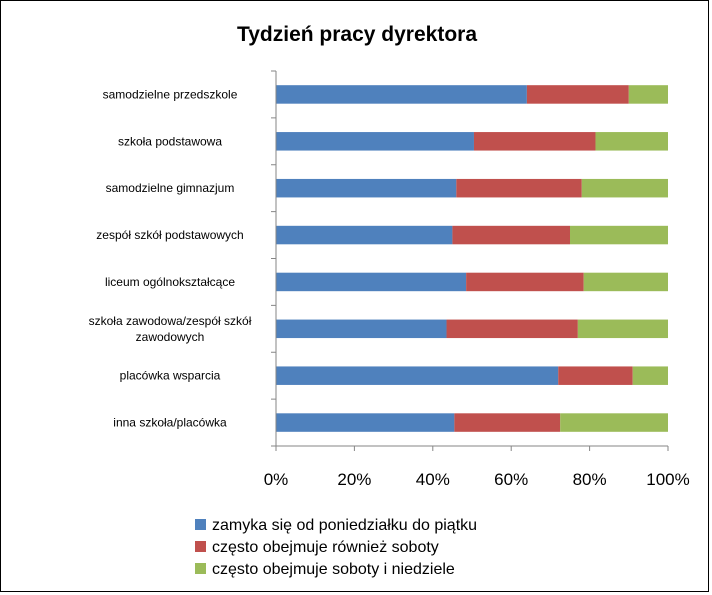 Image resolution: width=712 pixels, height=595 pixels. Describe the element at coordinates (169, 235) in the screenshot. I see `category-label: zespół szkół podstawowych` at that location.